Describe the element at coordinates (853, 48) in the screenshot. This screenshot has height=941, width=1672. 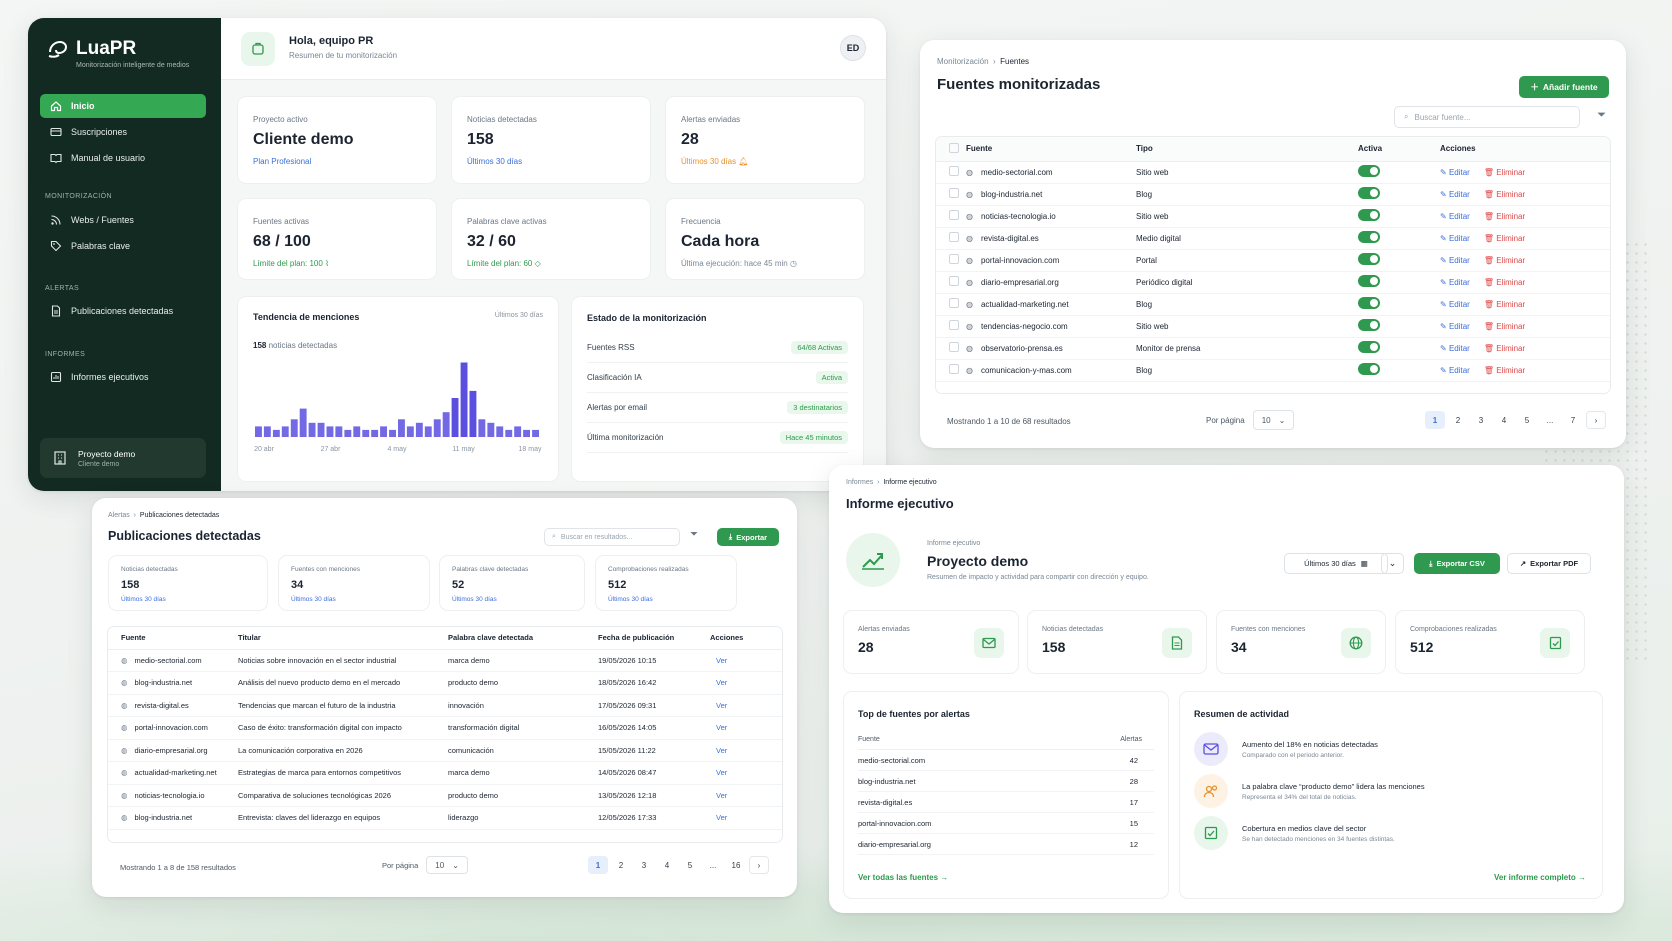
I see `avatar: ED` at that location.